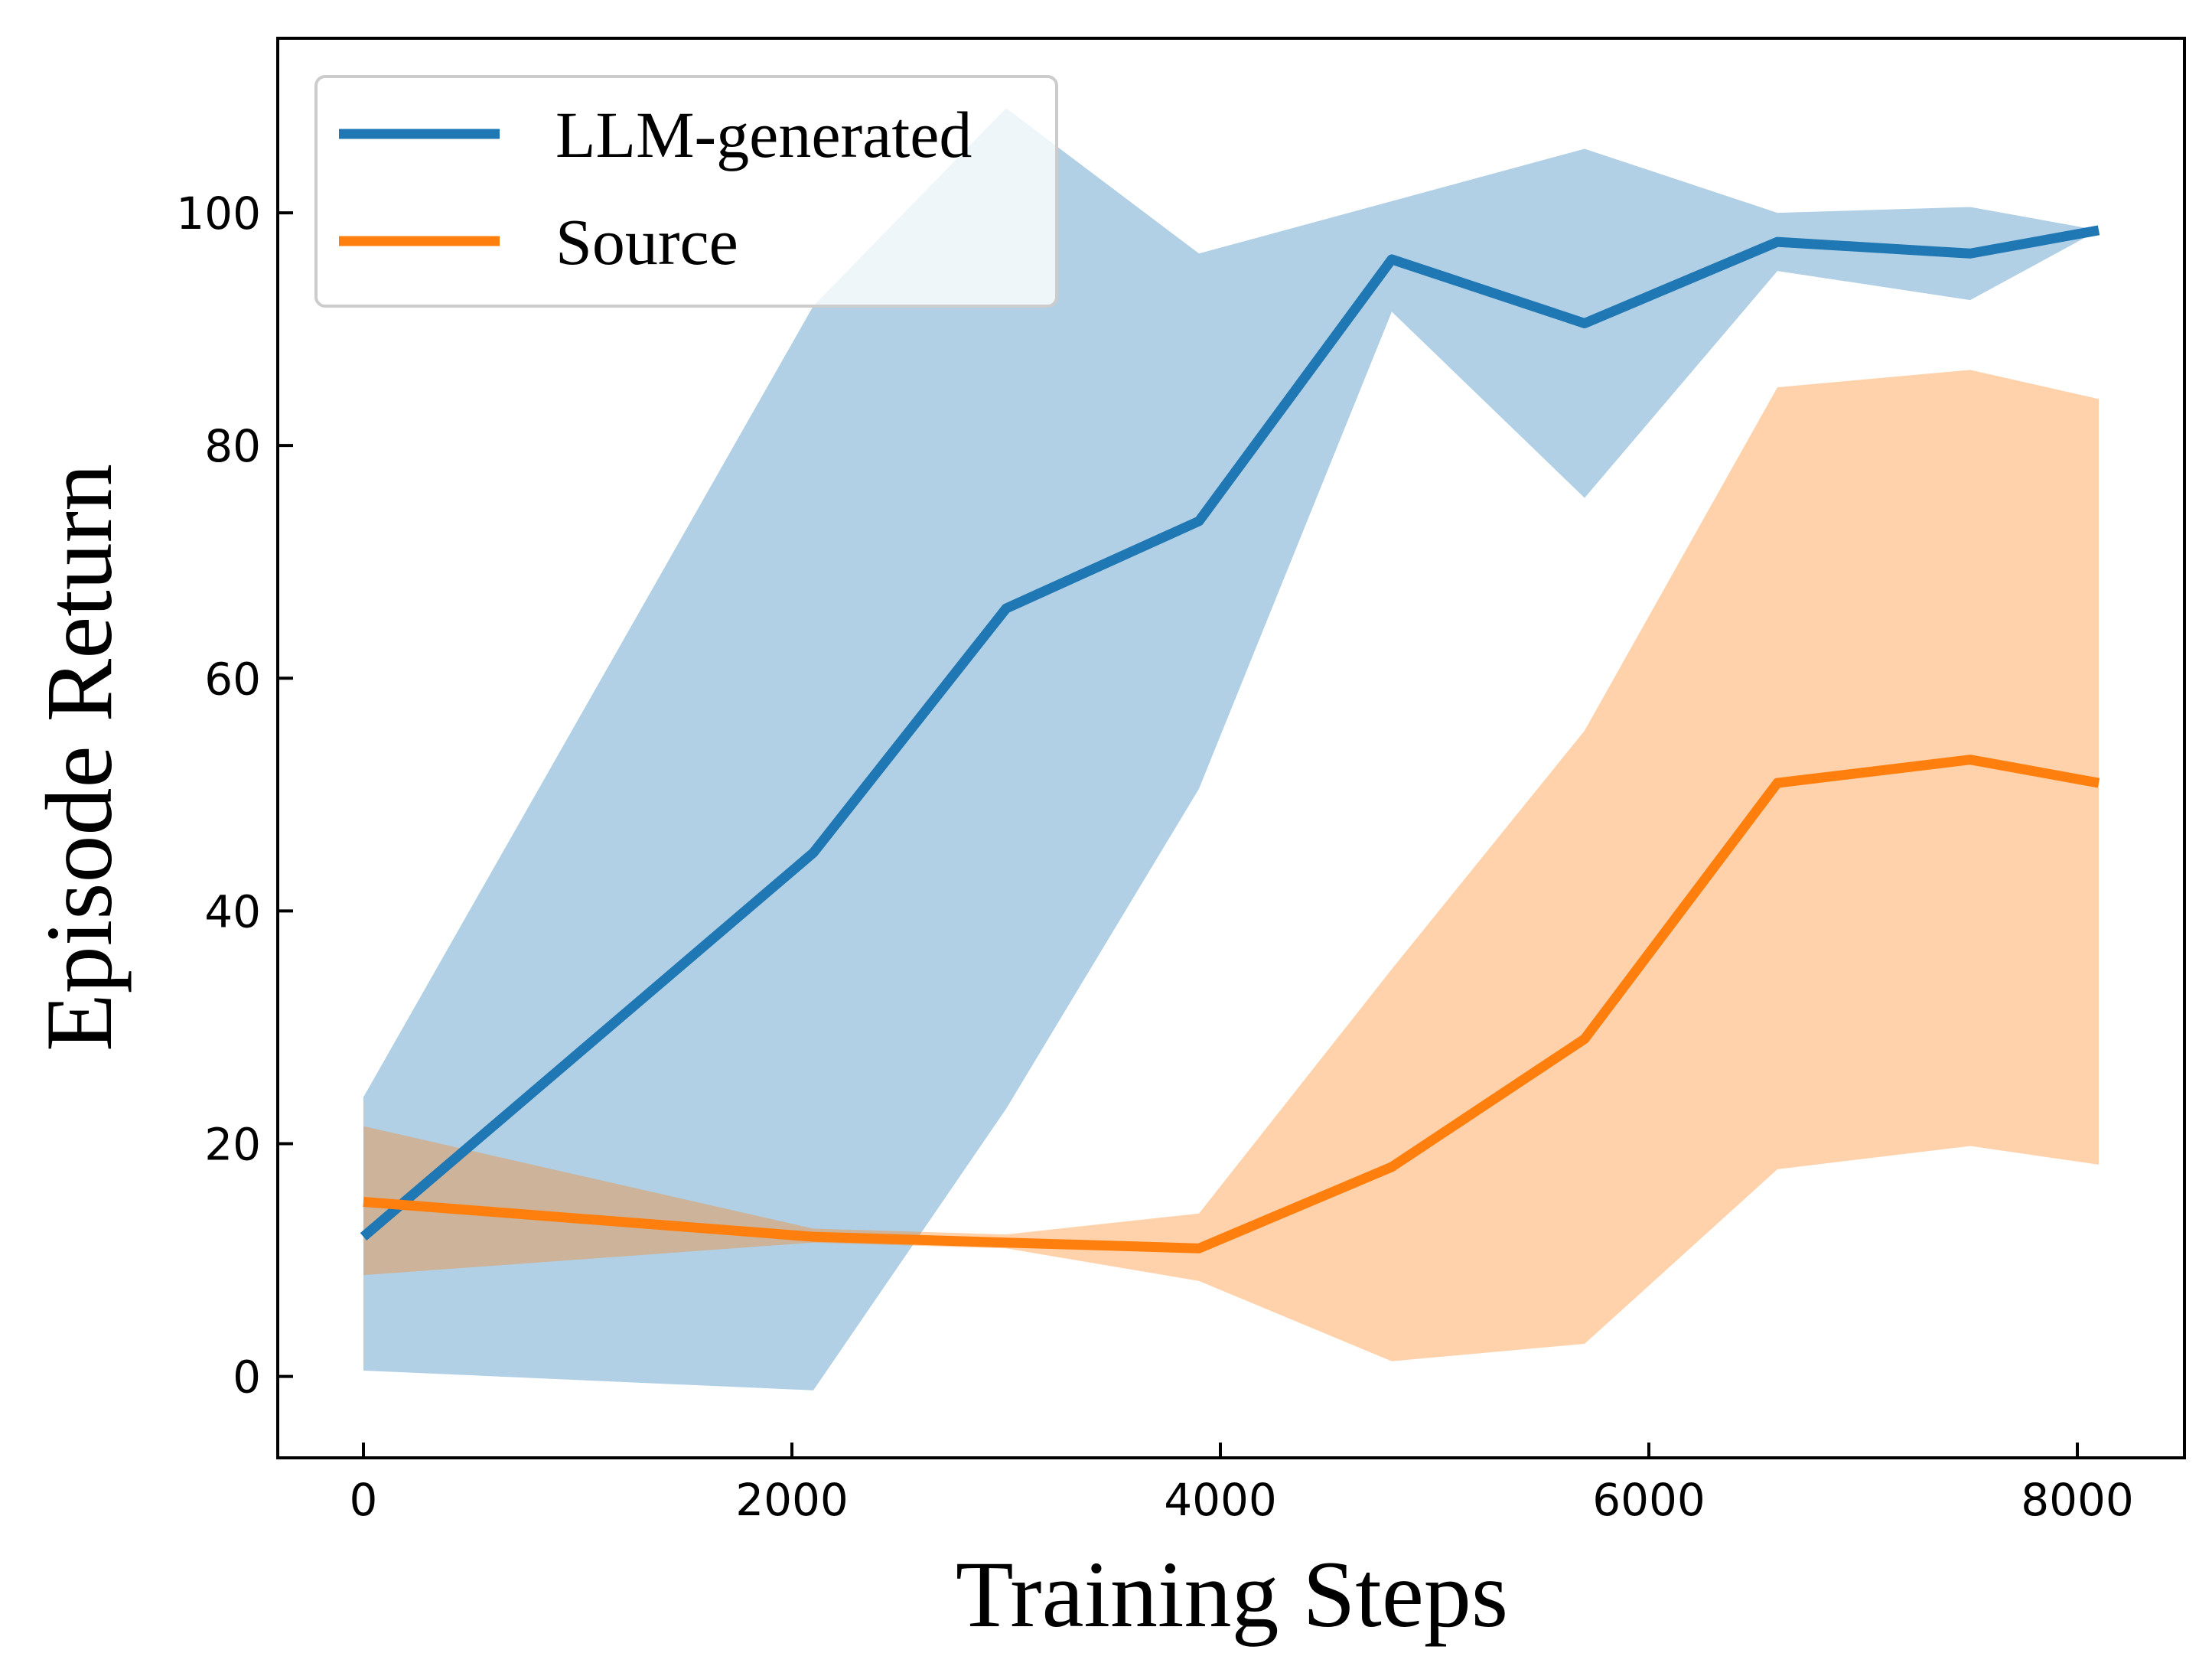  I want to click on x-tick-label: 4000, so click(1221, 1500).